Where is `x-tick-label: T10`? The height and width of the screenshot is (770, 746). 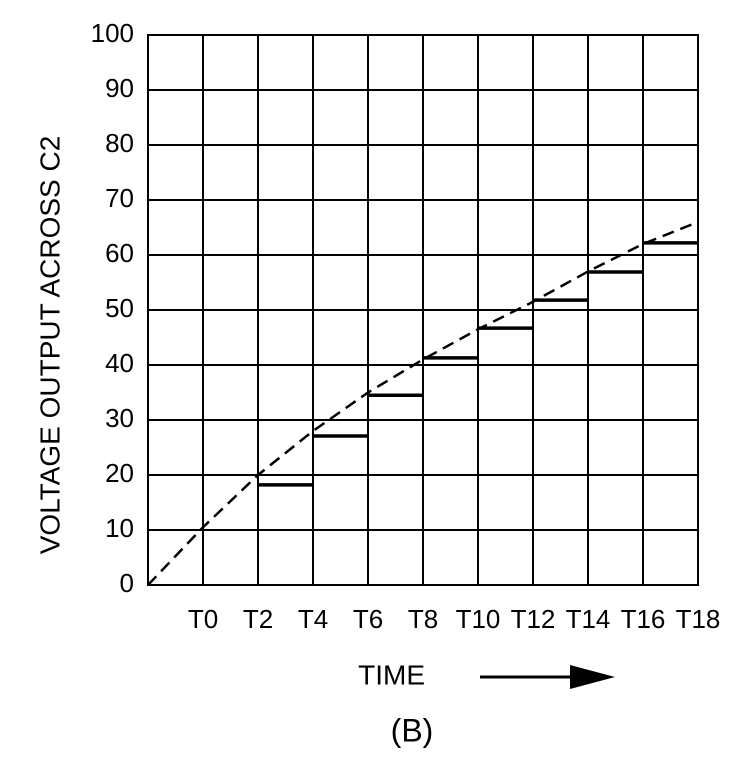
x-tick-label: T10 is located at coordinates (478, 619).